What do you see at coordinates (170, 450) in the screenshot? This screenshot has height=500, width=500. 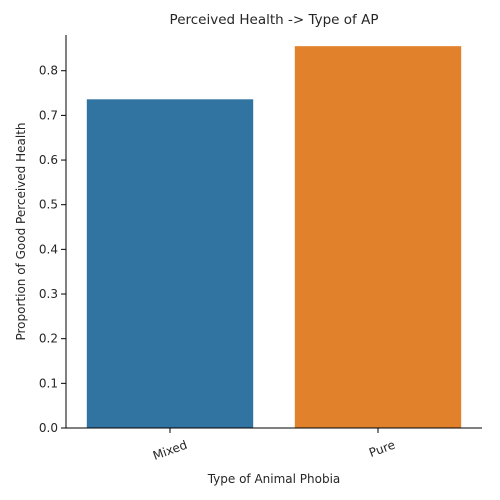 I see `x-tick-label-mixed: Mixed` at bounding box center [170, 450].